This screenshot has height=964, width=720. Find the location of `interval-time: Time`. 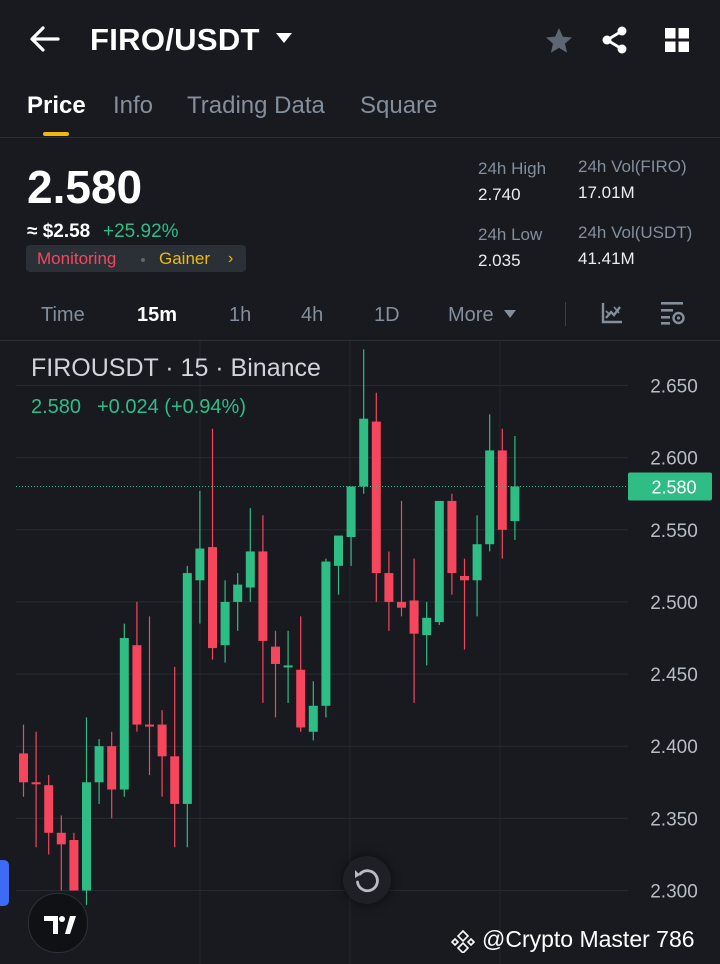

interval-time: Time is located at coordinates (63, 315).